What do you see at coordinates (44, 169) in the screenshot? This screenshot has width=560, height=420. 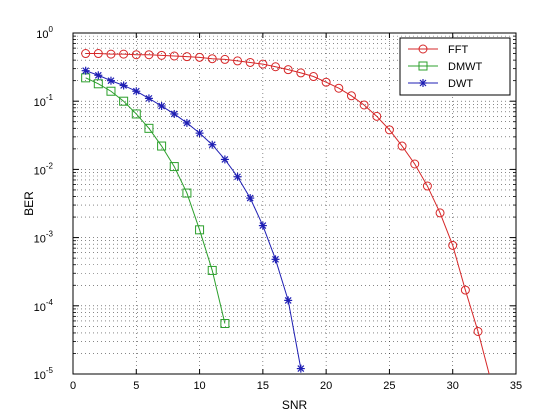 I see `y-tick-label: 10⁻²` at bounding box center [44, 169].